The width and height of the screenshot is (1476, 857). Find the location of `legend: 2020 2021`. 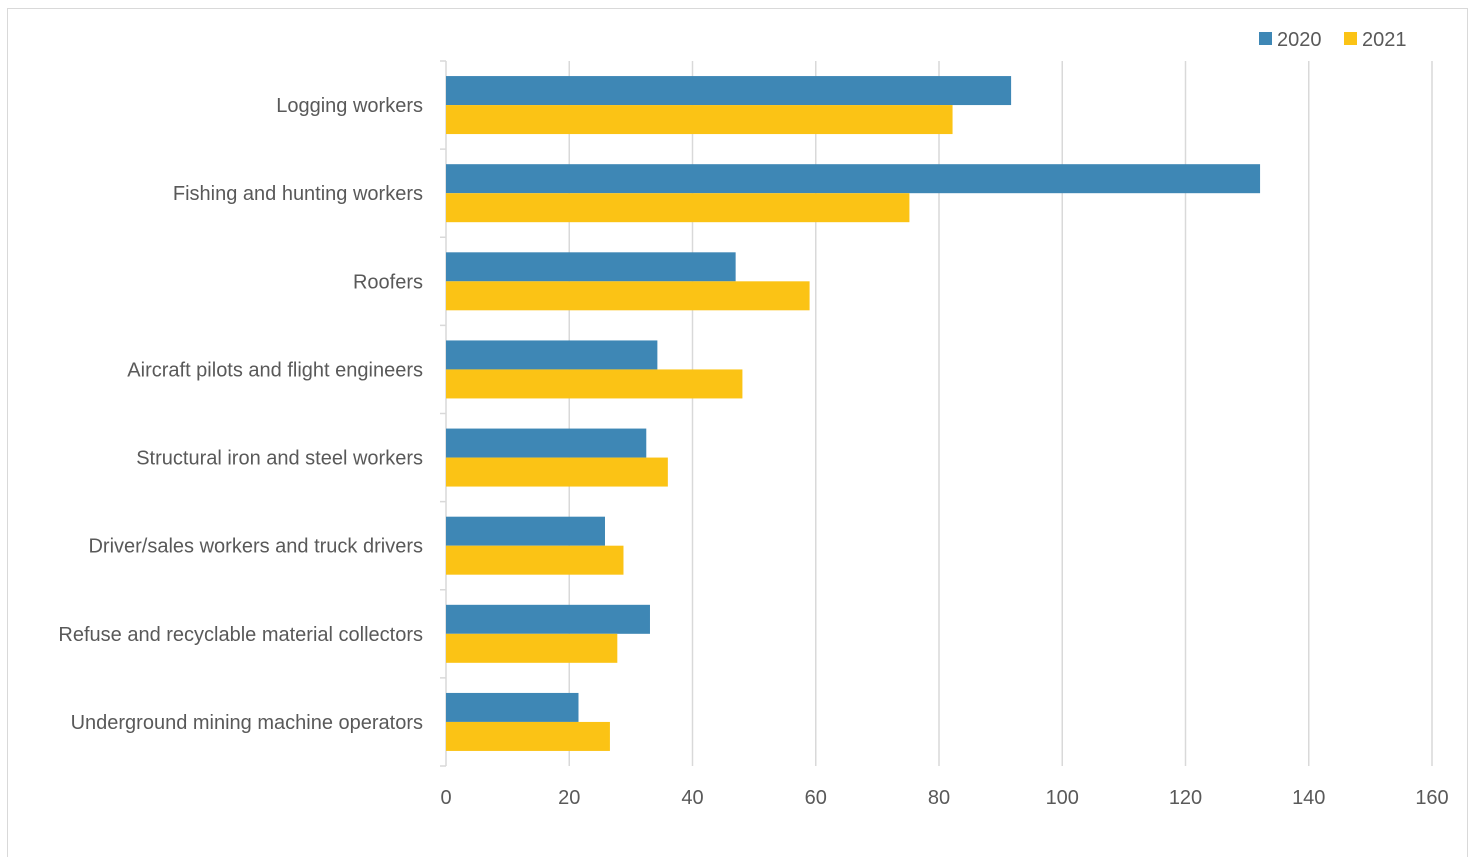

legend: 2020 2021 is located at coordinates (1333, 40).